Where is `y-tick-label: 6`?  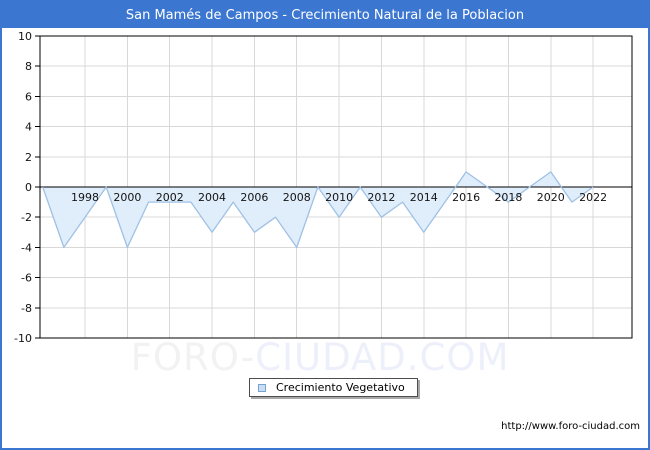
y-tick-label: 6 is located at coordinates (28, 96).